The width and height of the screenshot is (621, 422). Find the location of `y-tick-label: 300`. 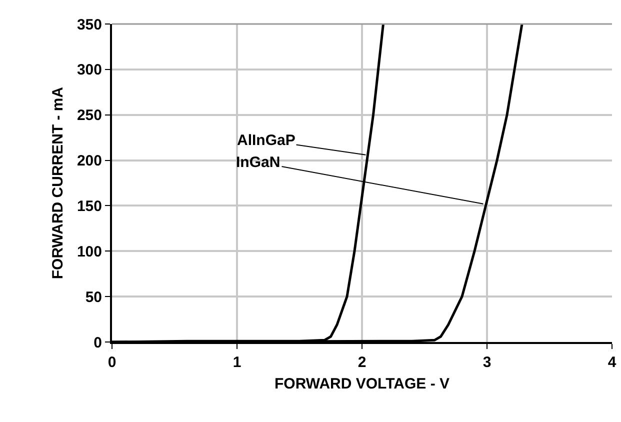

y-tick-label: 300 is located at coordinates (89, 70).